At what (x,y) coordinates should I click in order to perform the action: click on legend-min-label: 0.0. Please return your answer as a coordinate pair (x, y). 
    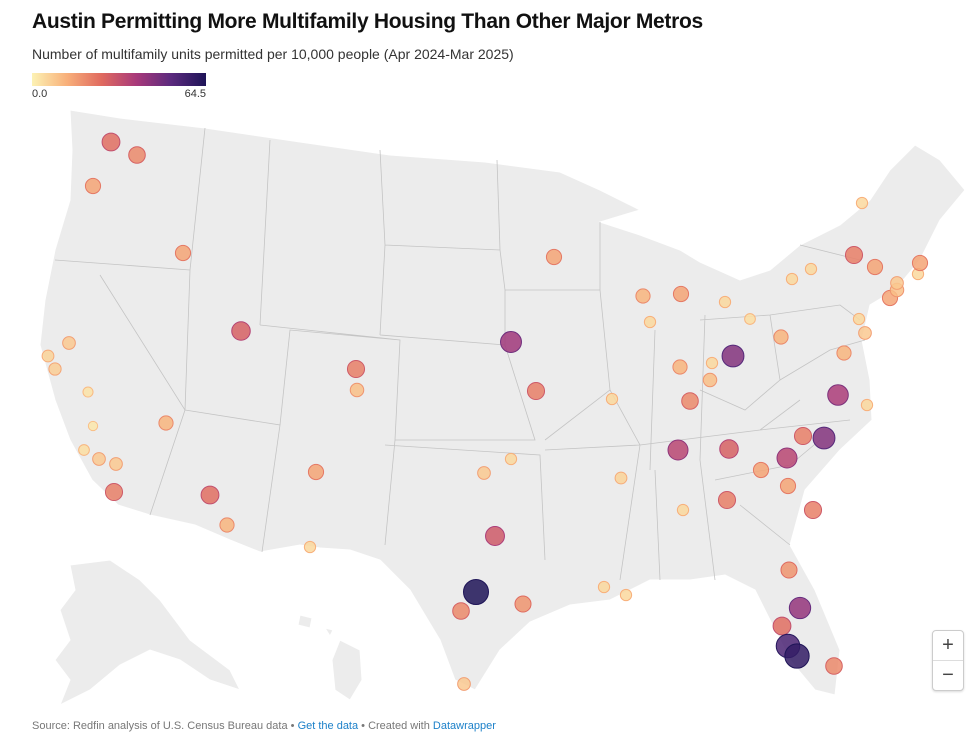
    Looking at the image, I should click on (40, 94).